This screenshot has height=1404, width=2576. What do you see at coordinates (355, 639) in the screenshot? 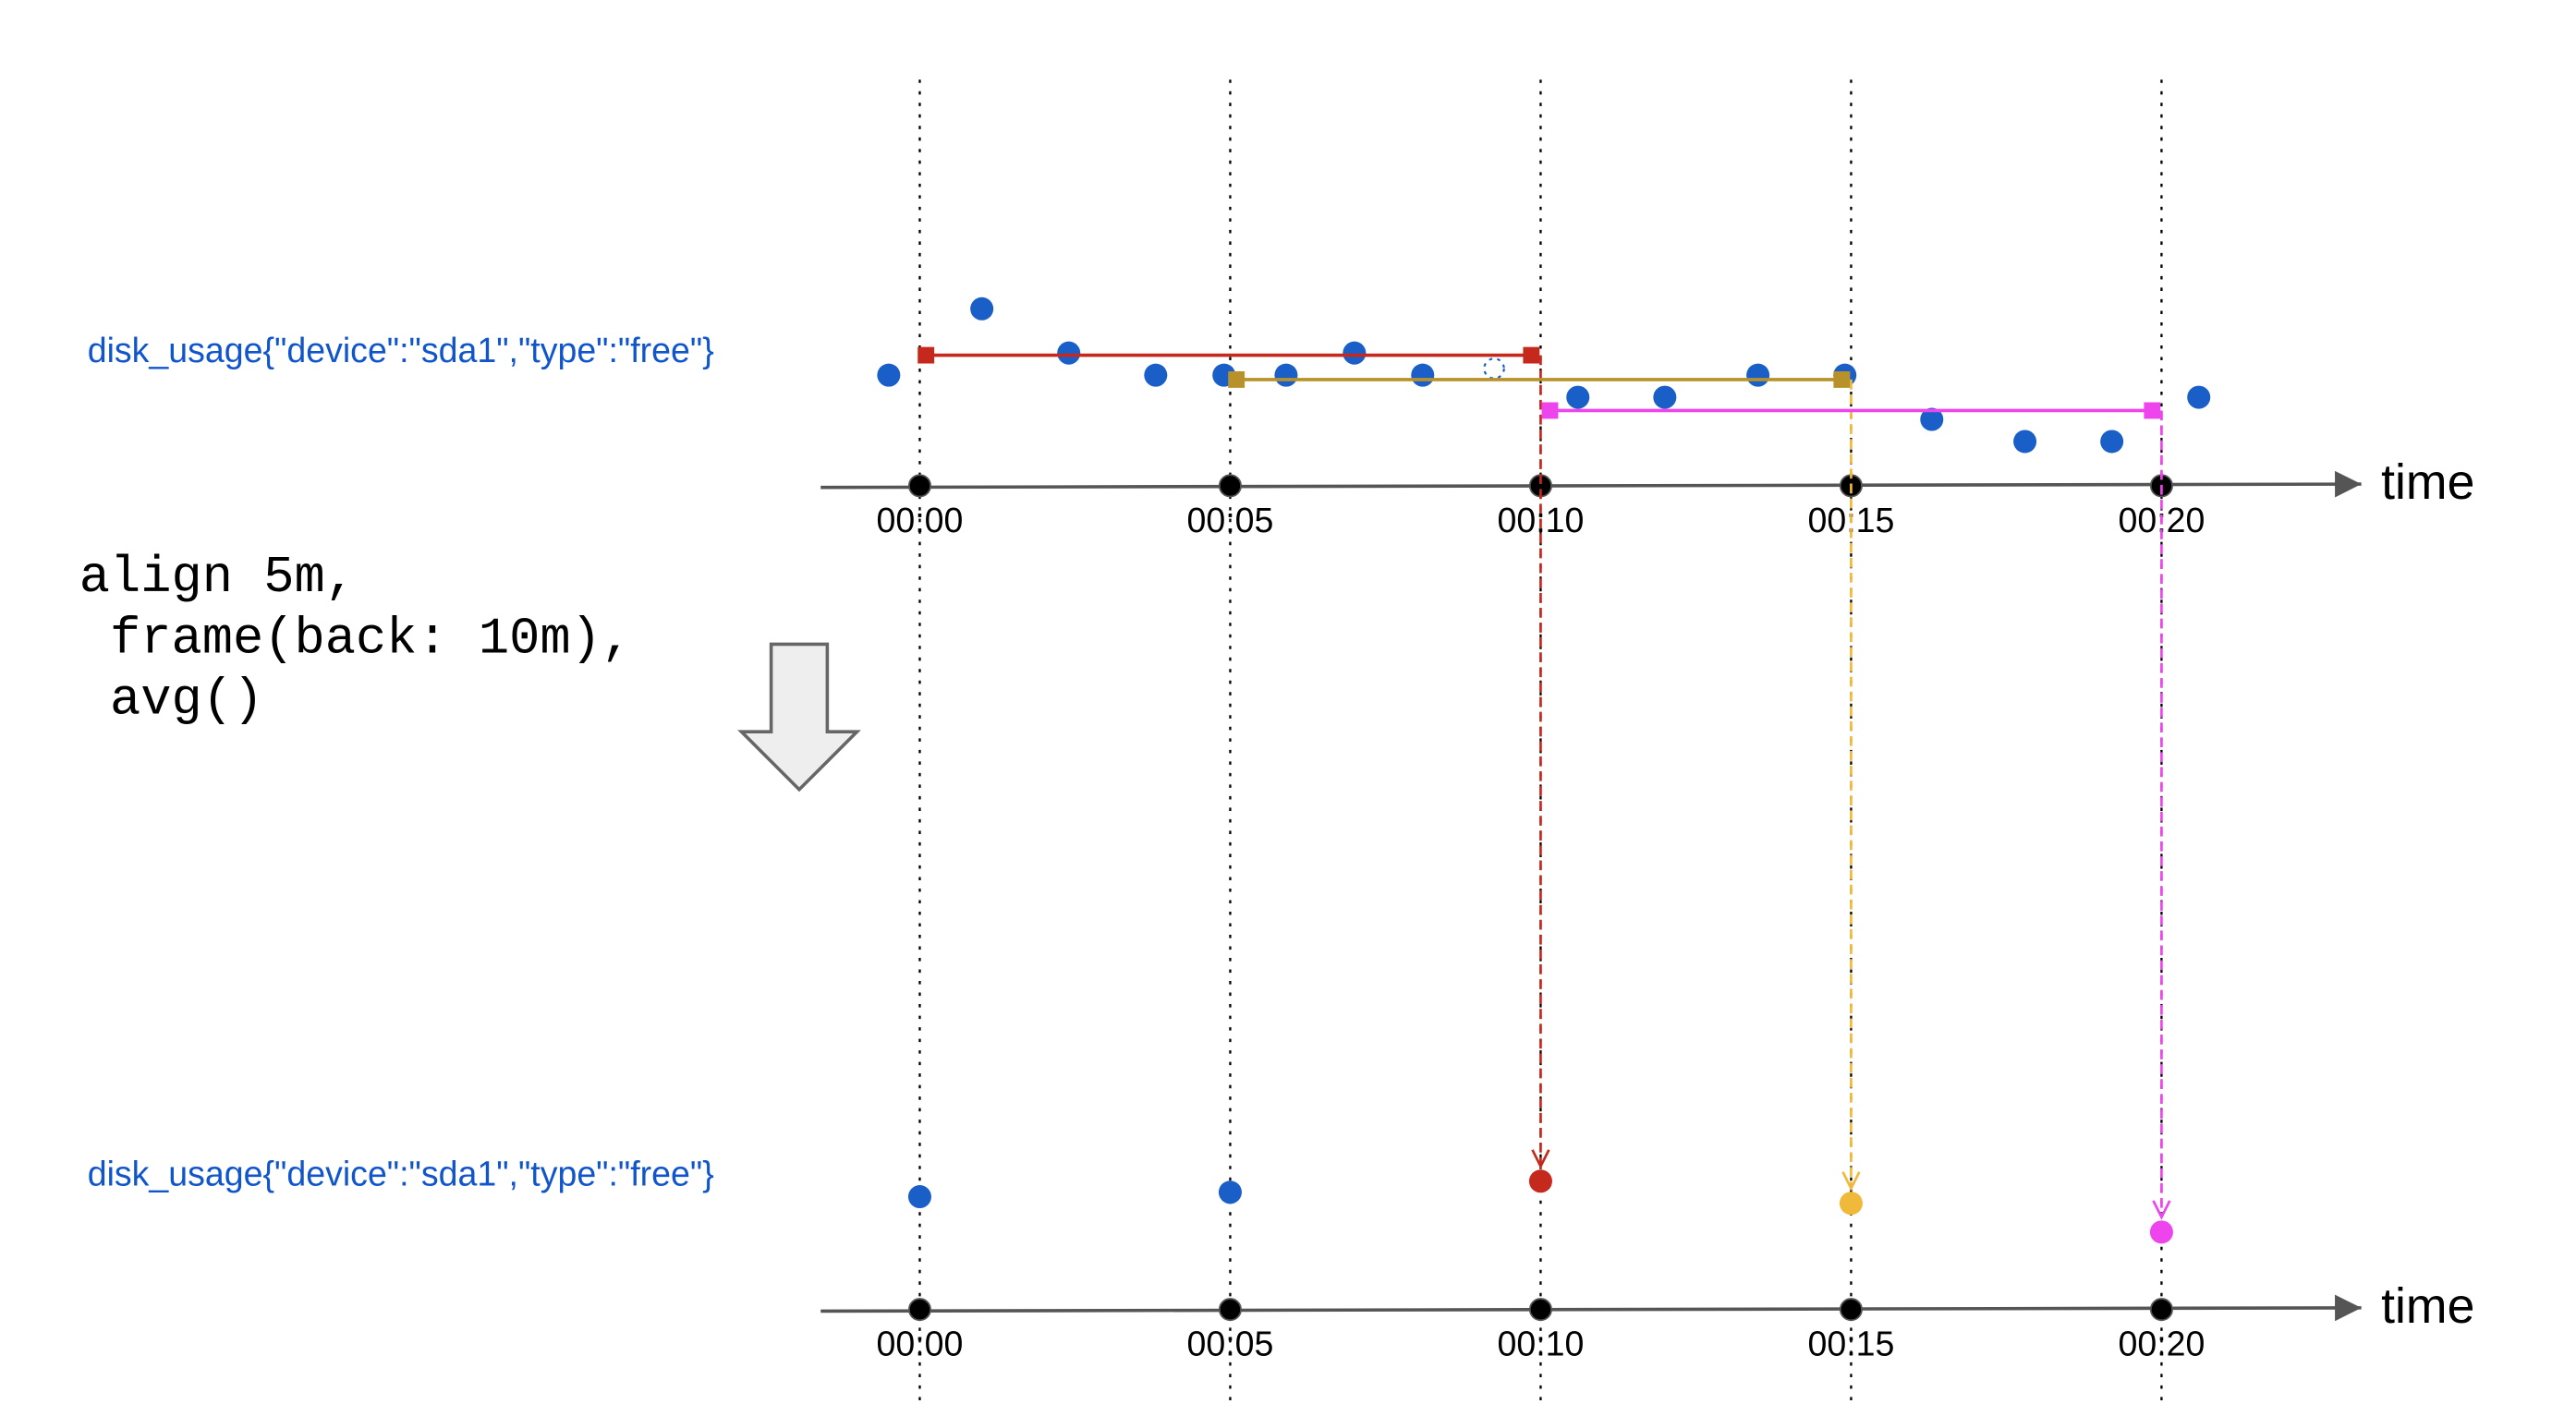
I see `code-line-2: frame(back: 10m),` at bounding box center [355, 639].